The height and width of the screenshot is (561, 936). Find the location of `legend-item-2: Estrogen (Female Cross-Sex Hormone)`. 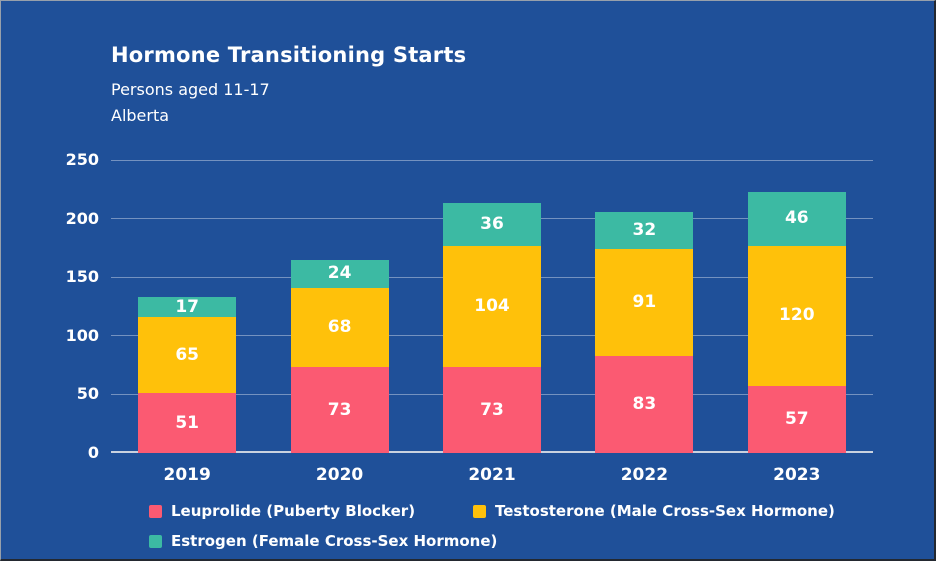

legend-item-2: Estrogen (Female Cross-Sex Hormone) is located at coordinates (323, 541).